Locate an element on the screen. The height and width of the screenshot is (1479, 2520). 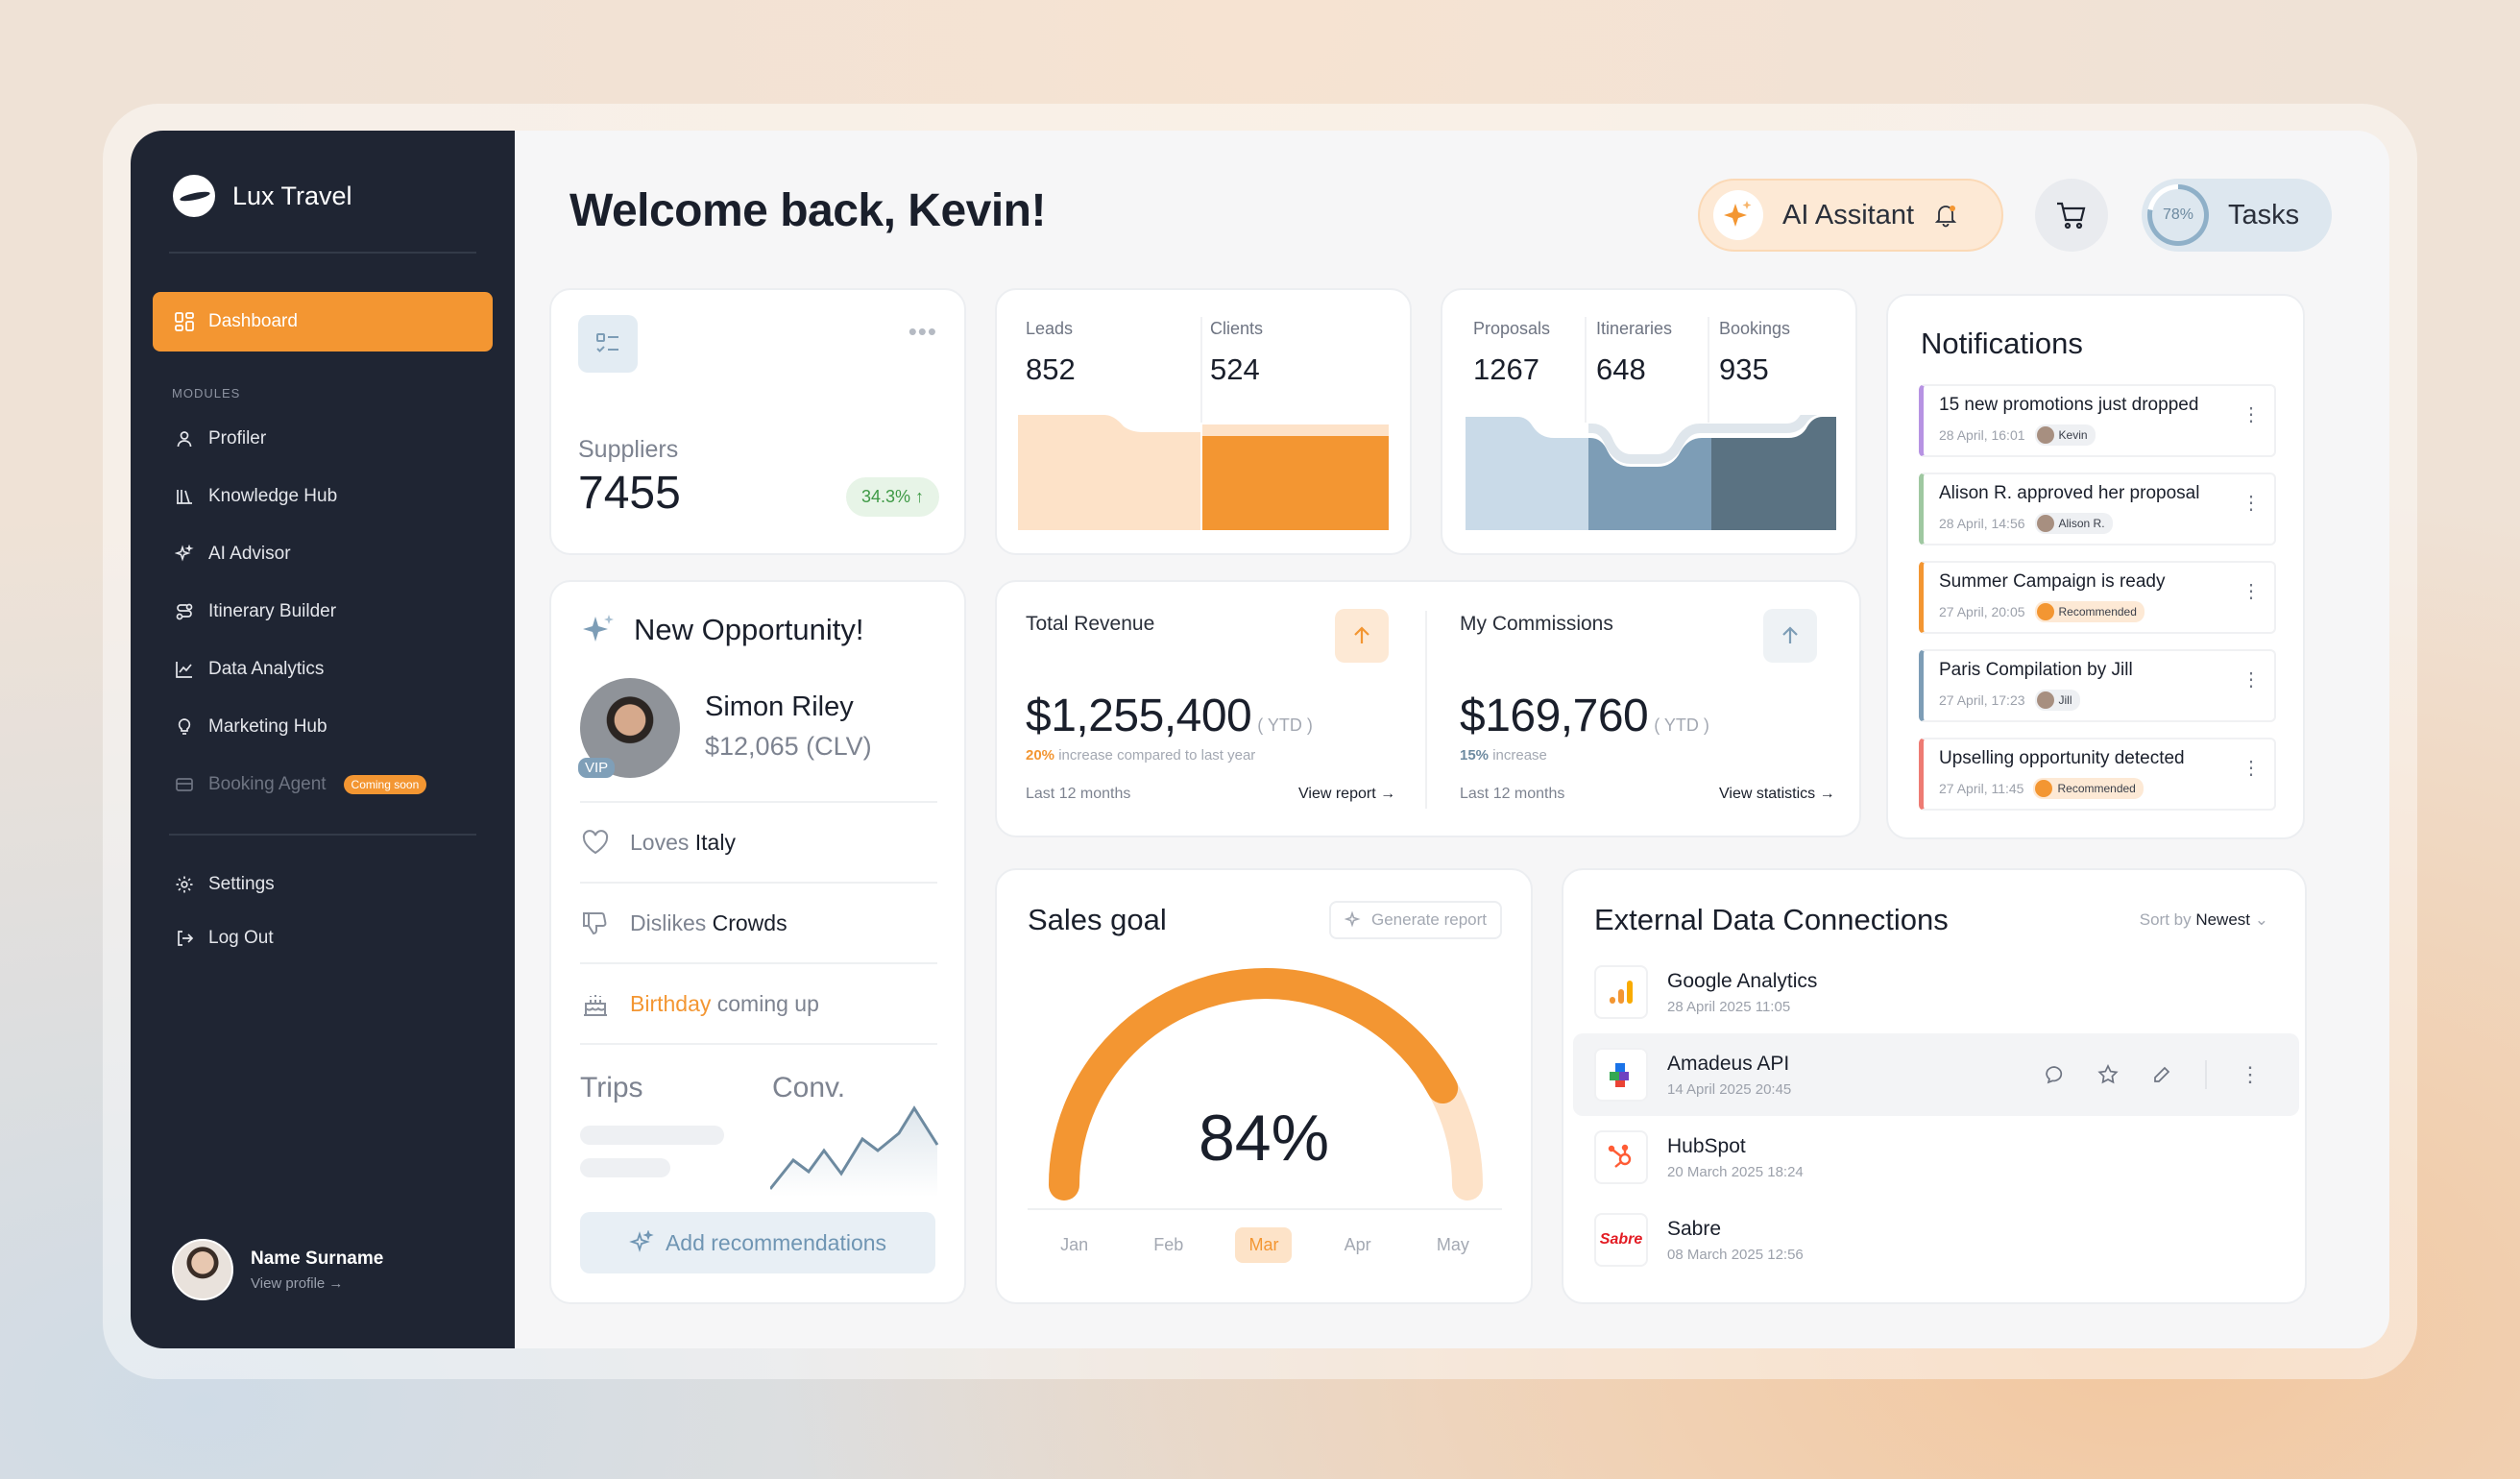
star-icon is located at coordinates (2108, 1074).